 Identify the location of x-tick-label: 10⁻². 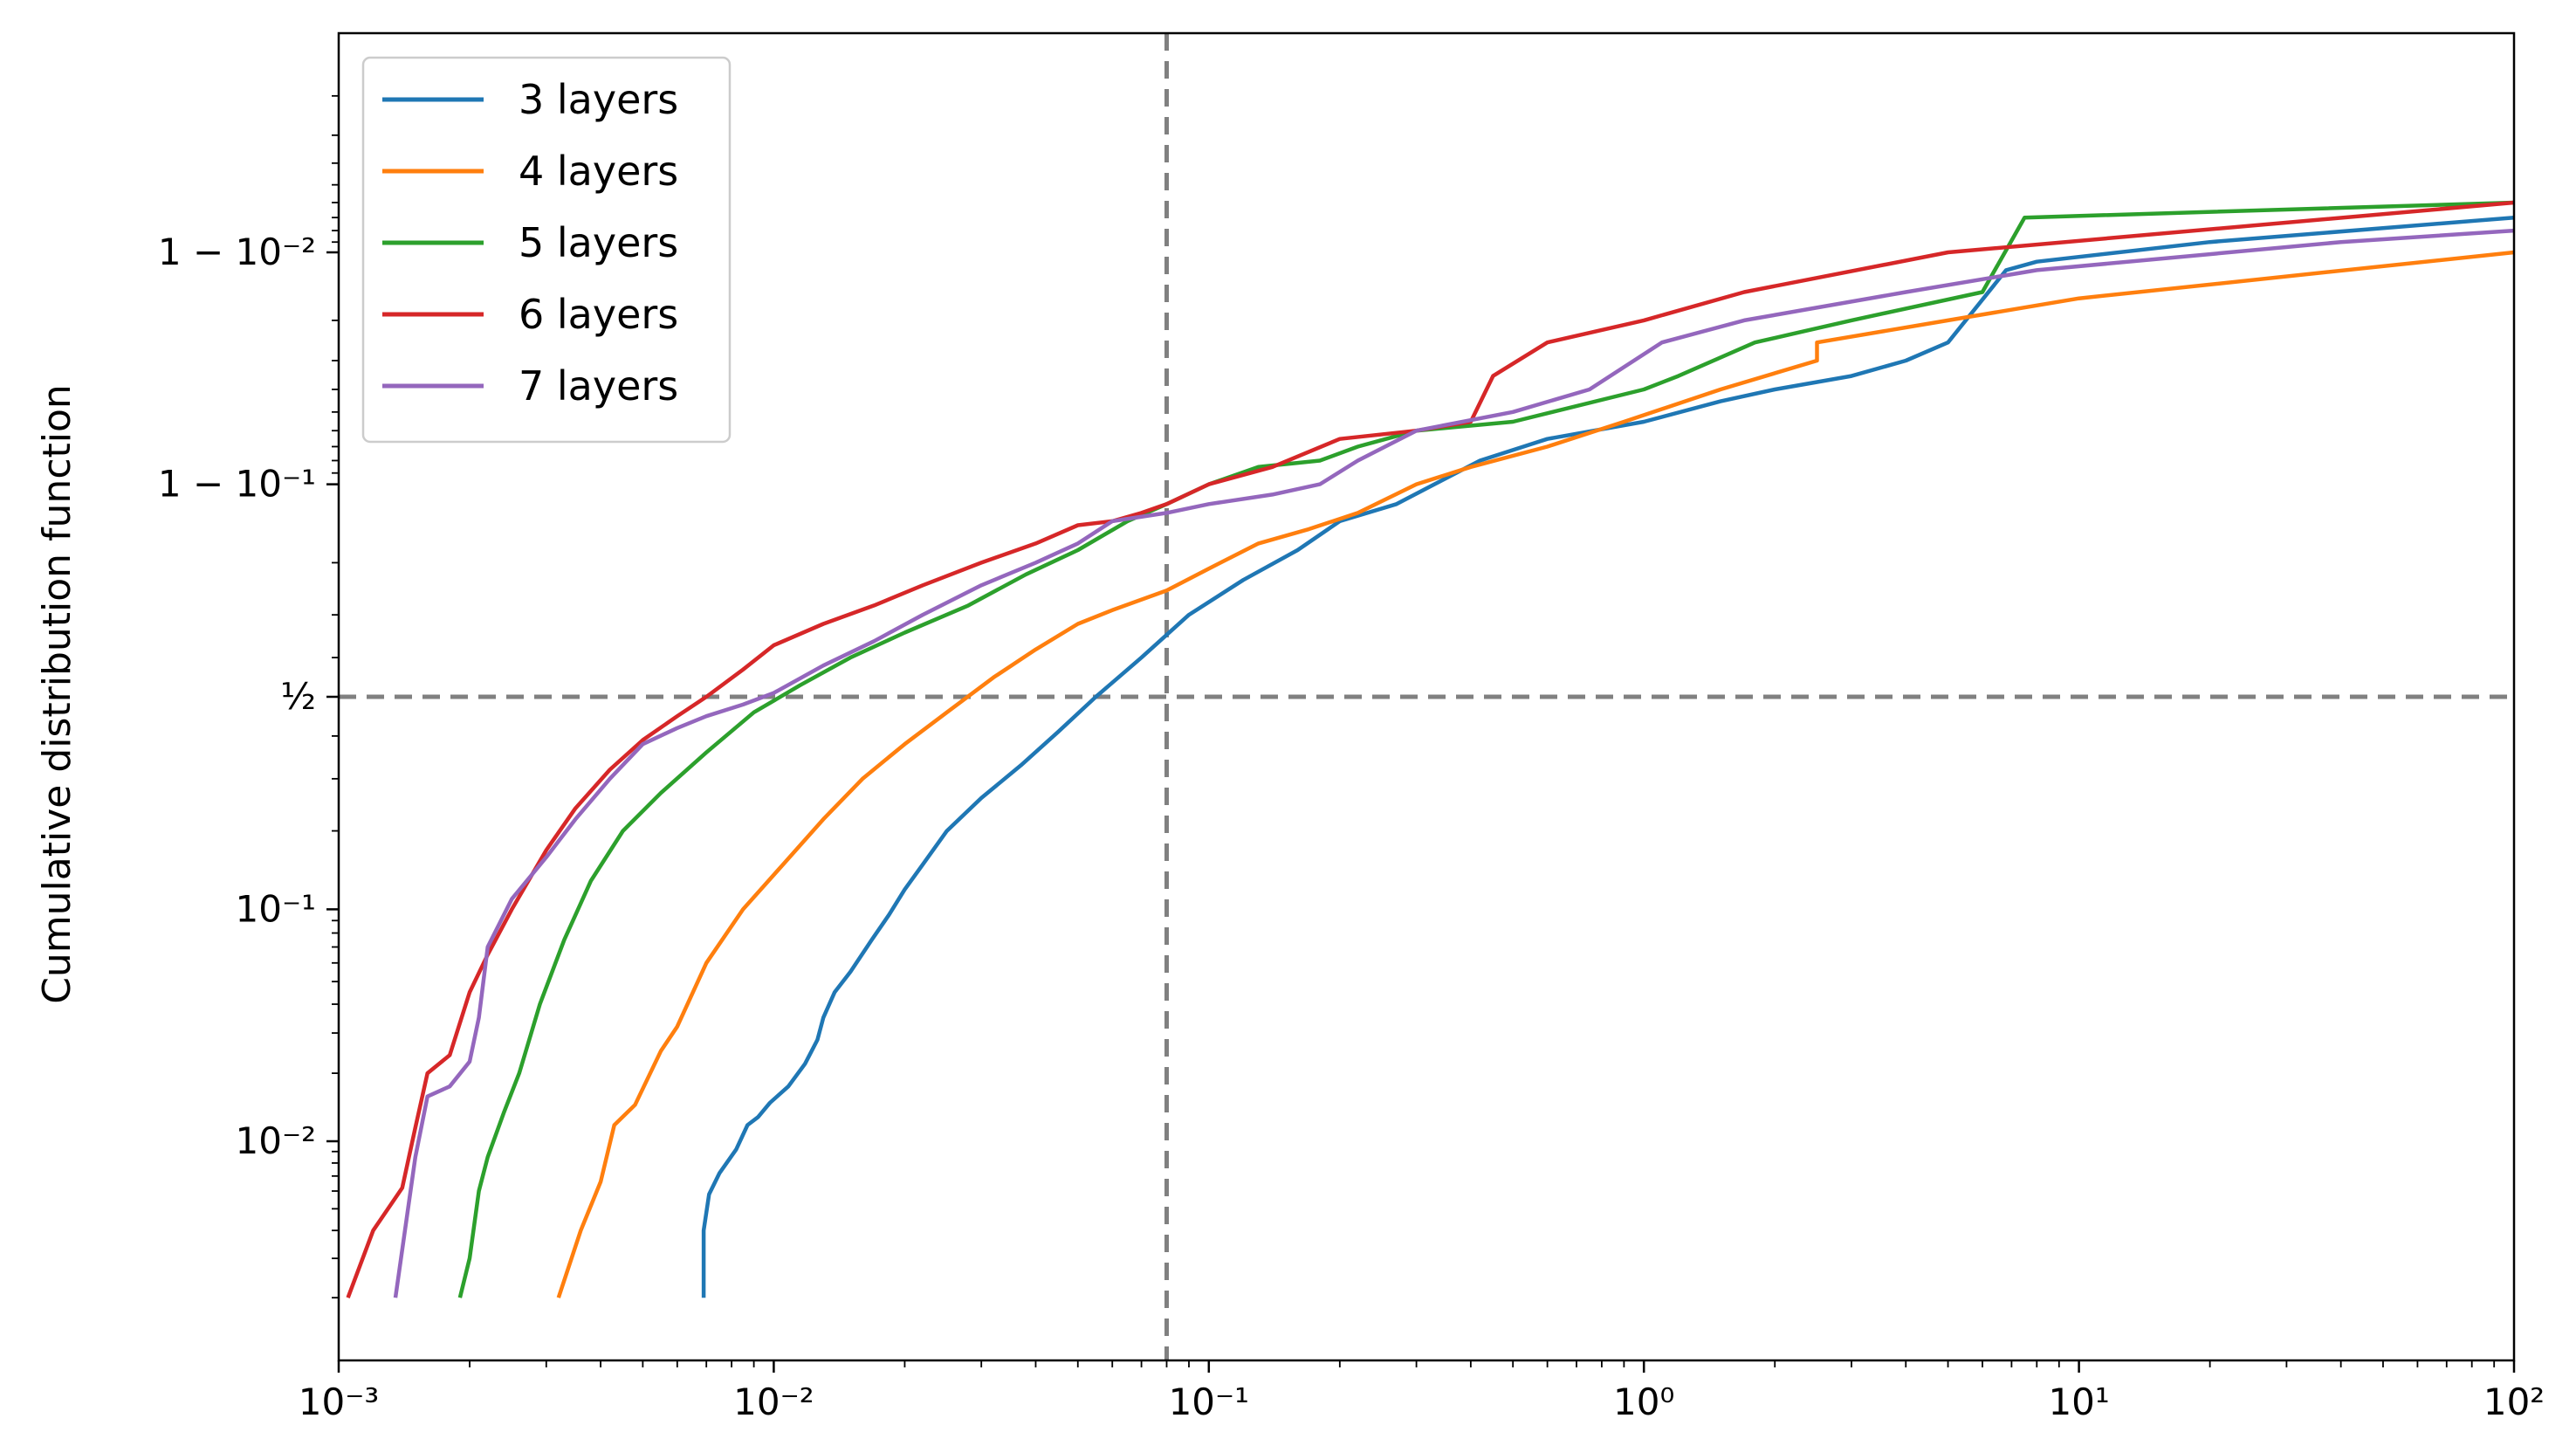
(773, 1402).